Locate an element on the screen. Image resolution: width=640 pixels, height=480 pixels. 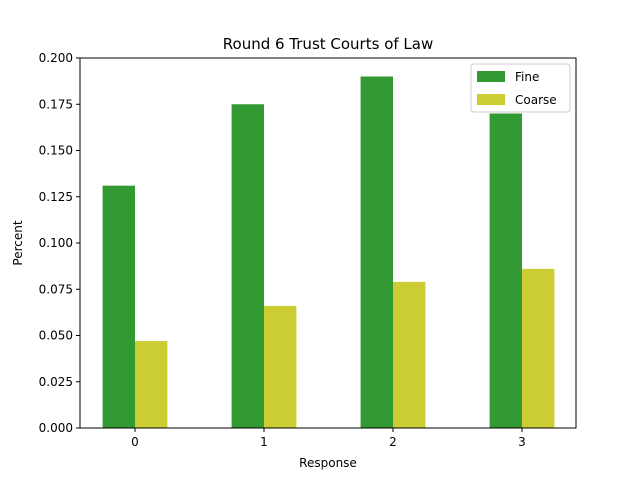
legend-swatch-fine is located at coordinates (491, 76).